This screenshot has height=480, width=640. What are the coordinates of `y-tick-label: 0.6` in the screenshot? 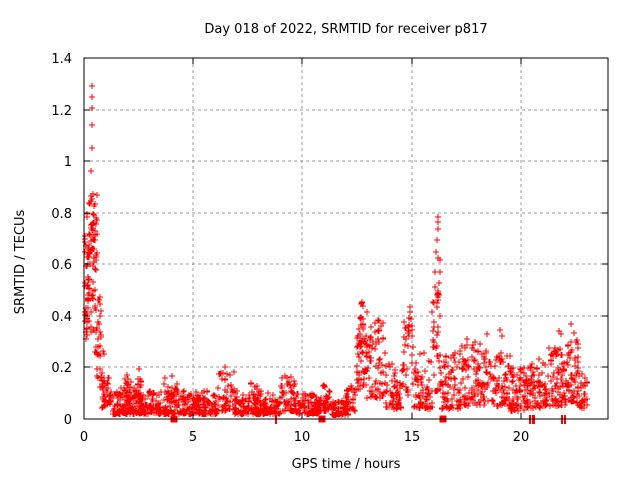 It's located at (61, 265).